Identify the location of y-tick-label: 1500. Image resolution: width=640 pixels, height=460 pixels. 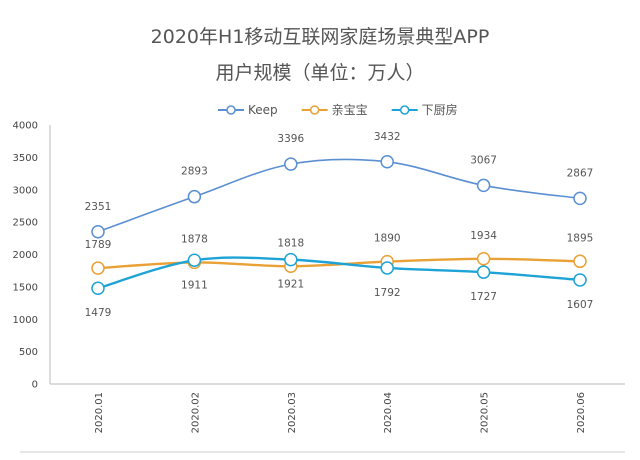
(25, 287).